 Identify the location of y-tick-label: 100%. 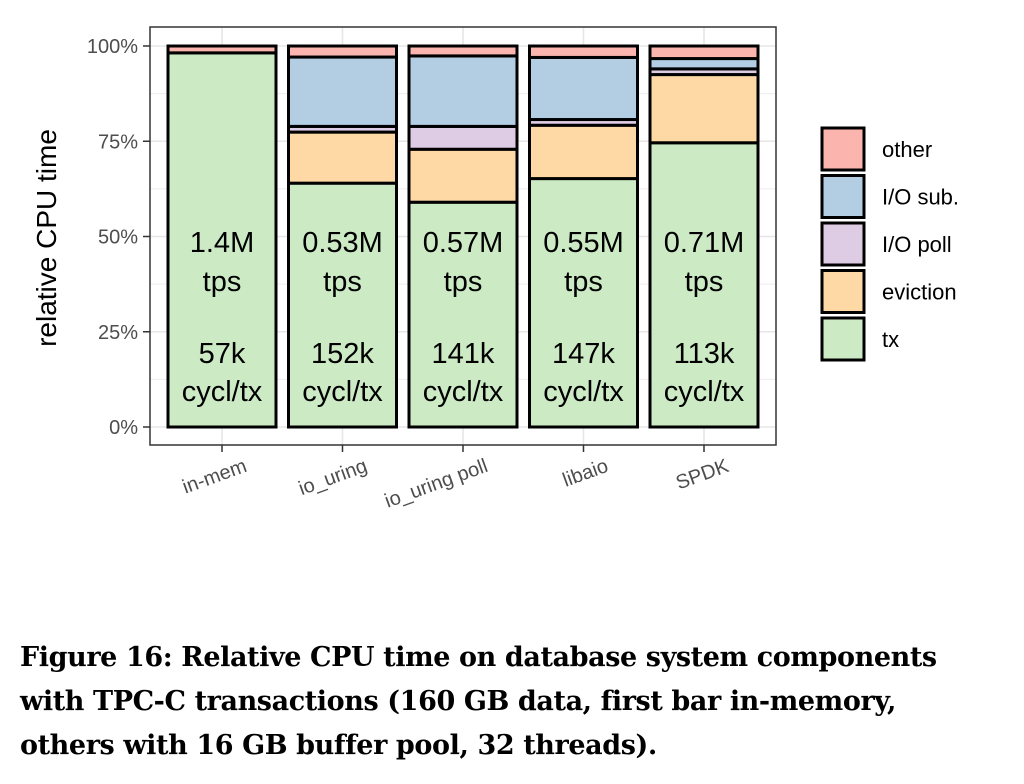
(112, 47).